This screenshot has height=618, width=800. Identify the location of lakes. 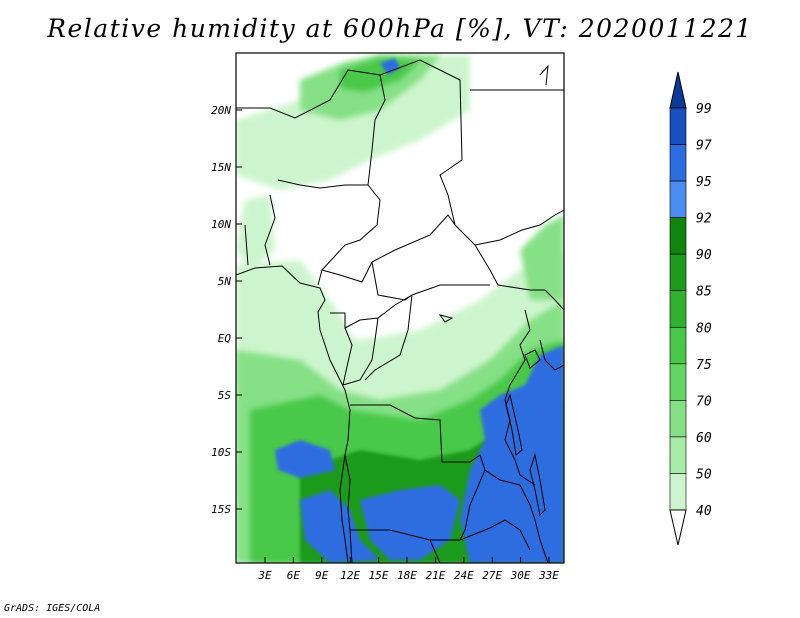
(492, 415).